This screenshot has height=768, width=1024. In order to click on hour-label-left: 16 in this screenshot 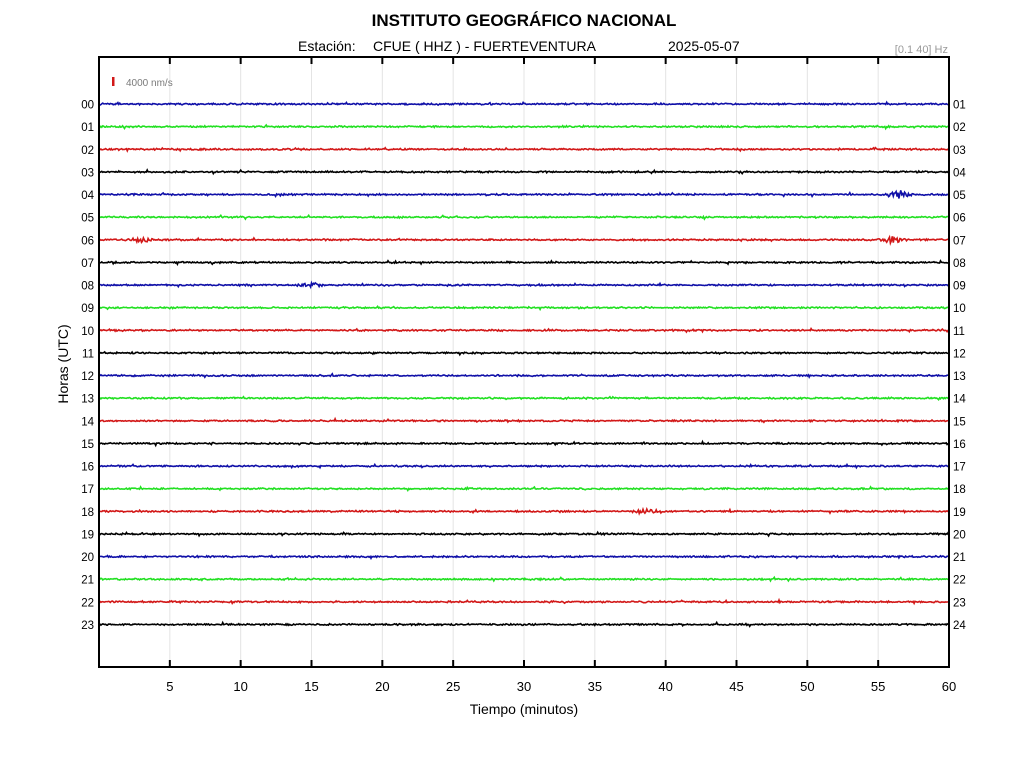, I will do `click(87, 468)`.